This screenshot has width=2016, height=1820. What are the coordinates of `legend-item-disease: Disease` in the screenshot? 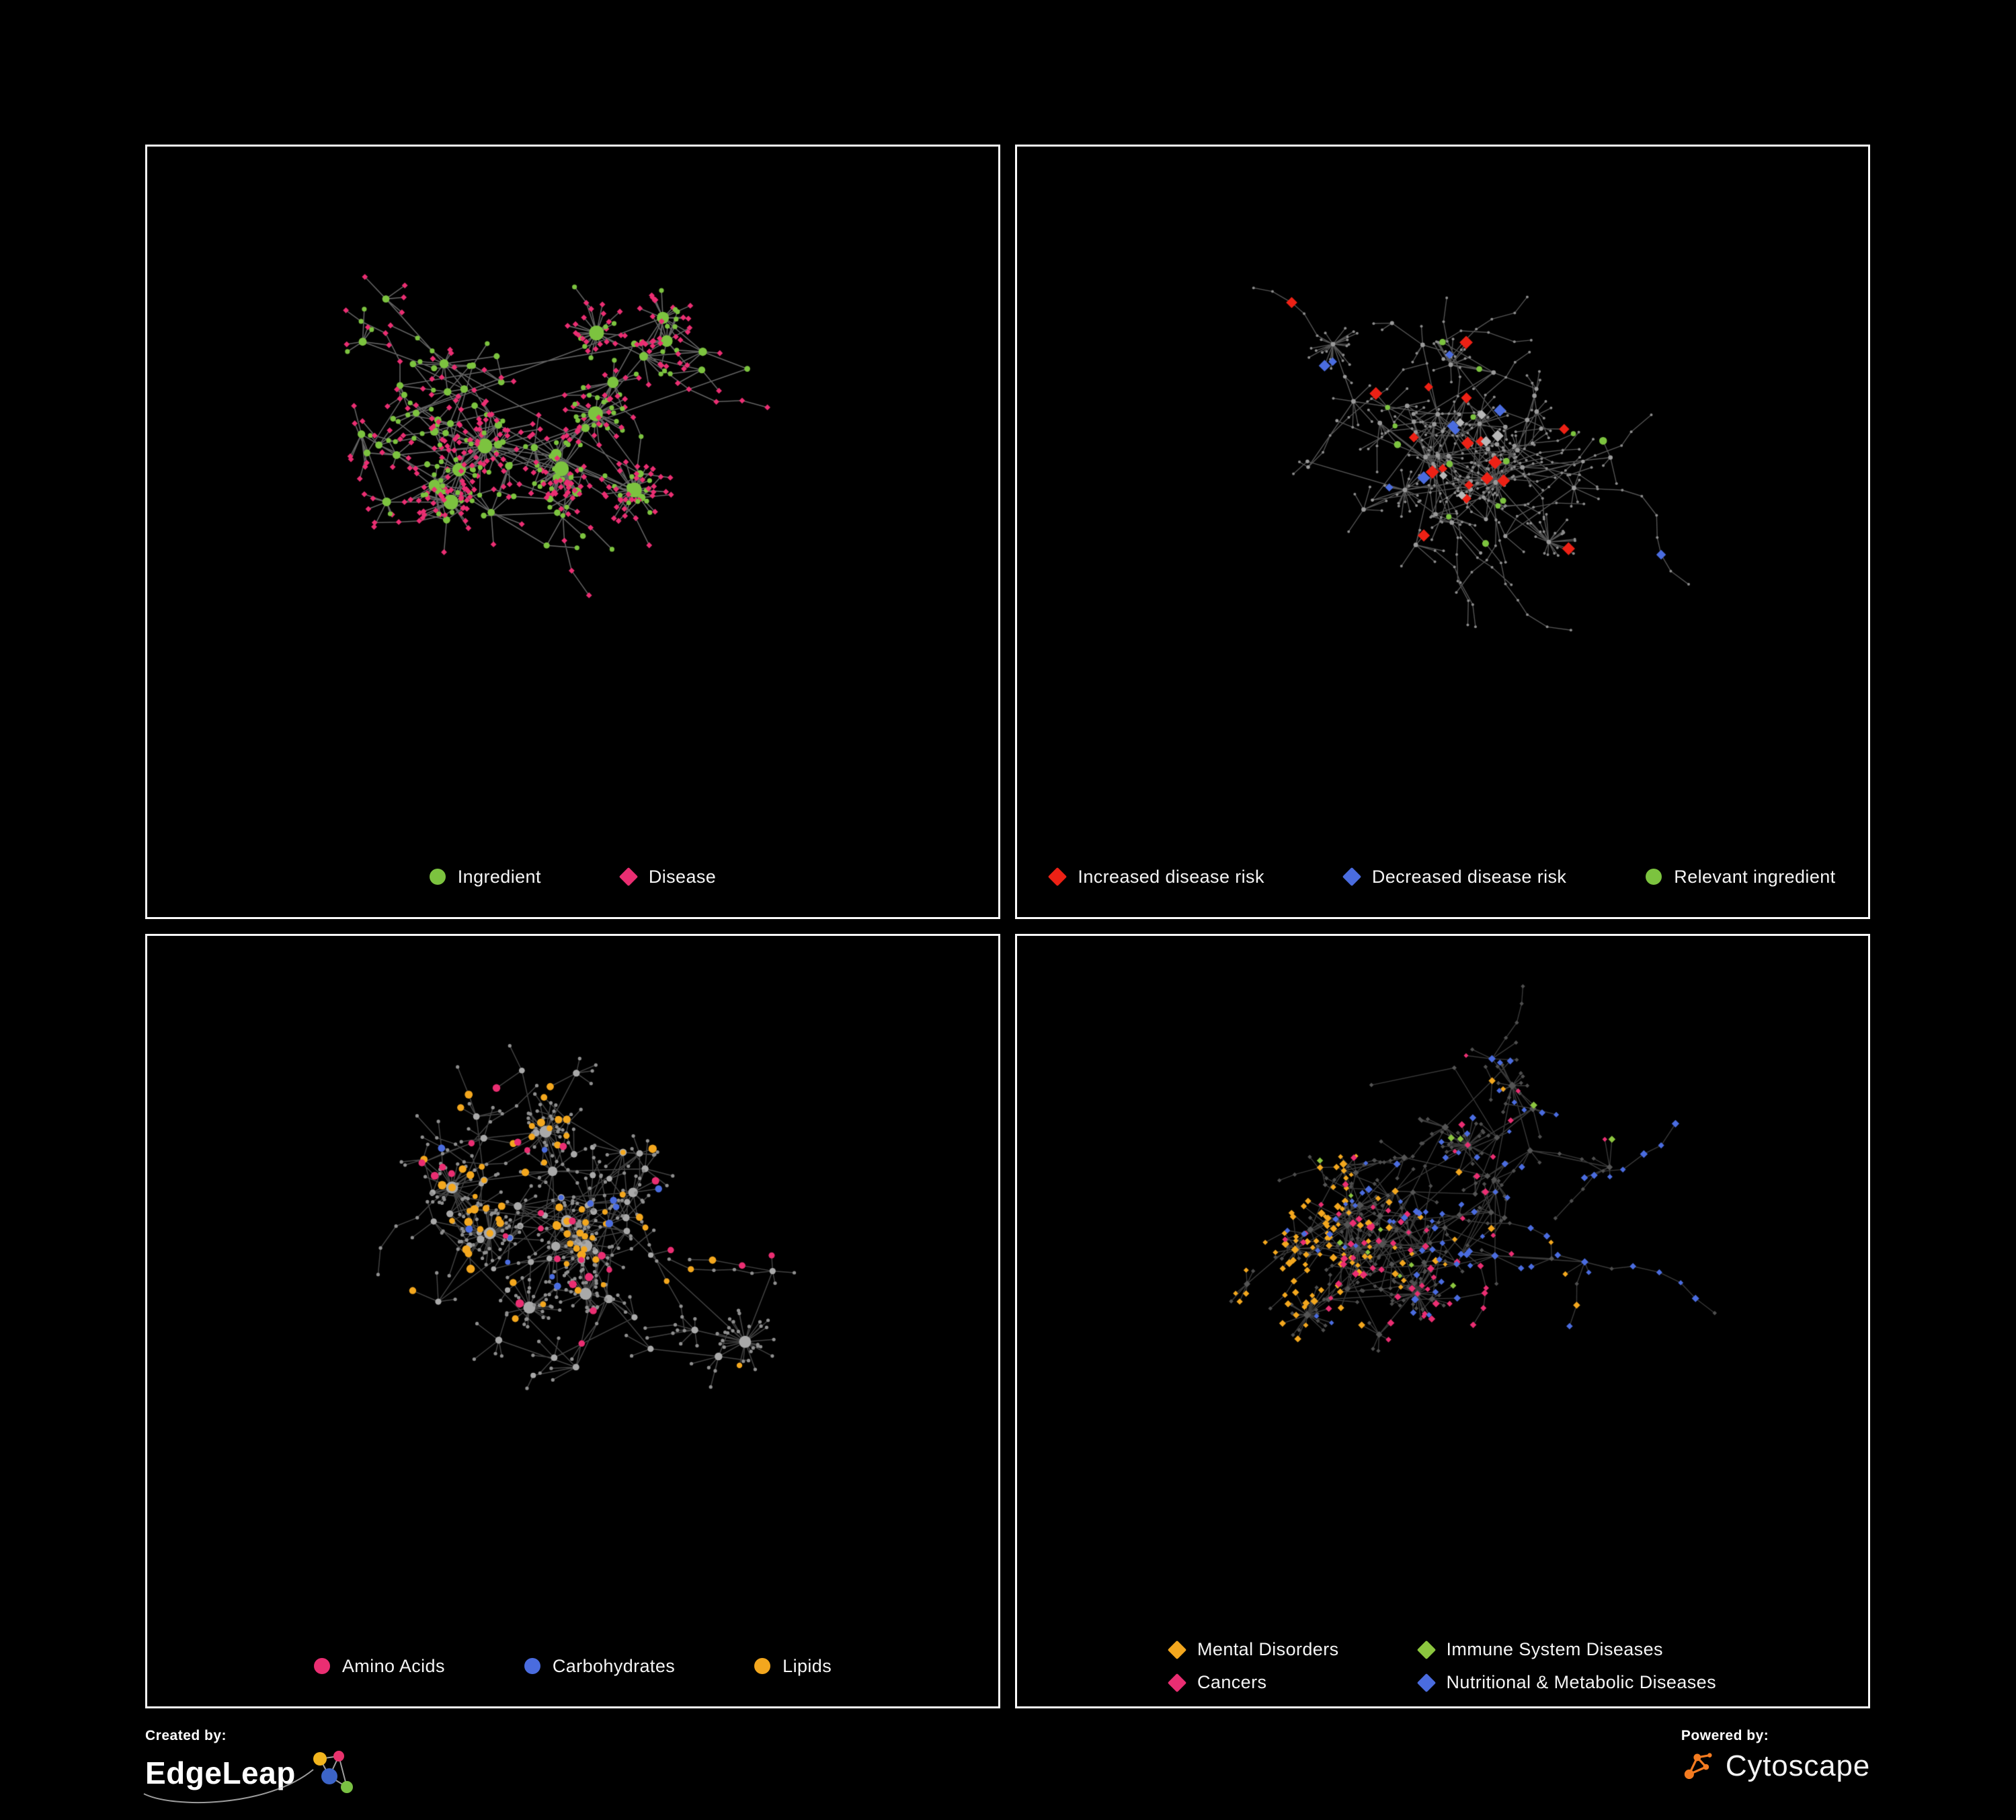 It's located at (667, 876).